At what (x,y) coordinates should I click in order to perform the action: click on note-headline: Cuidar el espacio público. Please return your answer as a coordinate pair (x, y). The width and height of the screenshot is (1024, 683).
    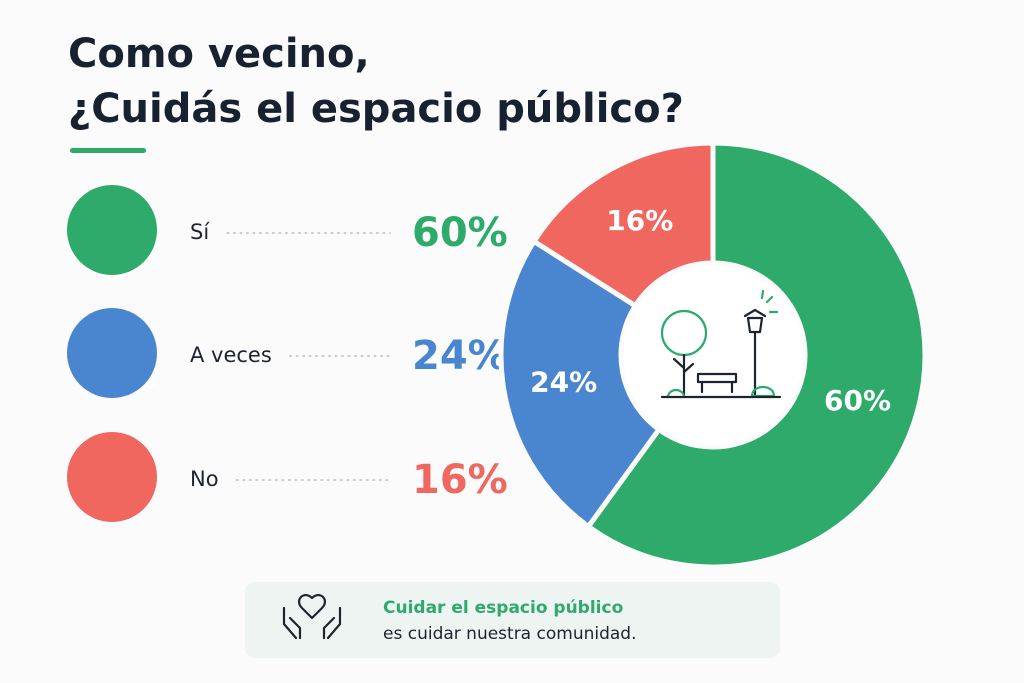
    Looking at the image, I should click on (503, 608).